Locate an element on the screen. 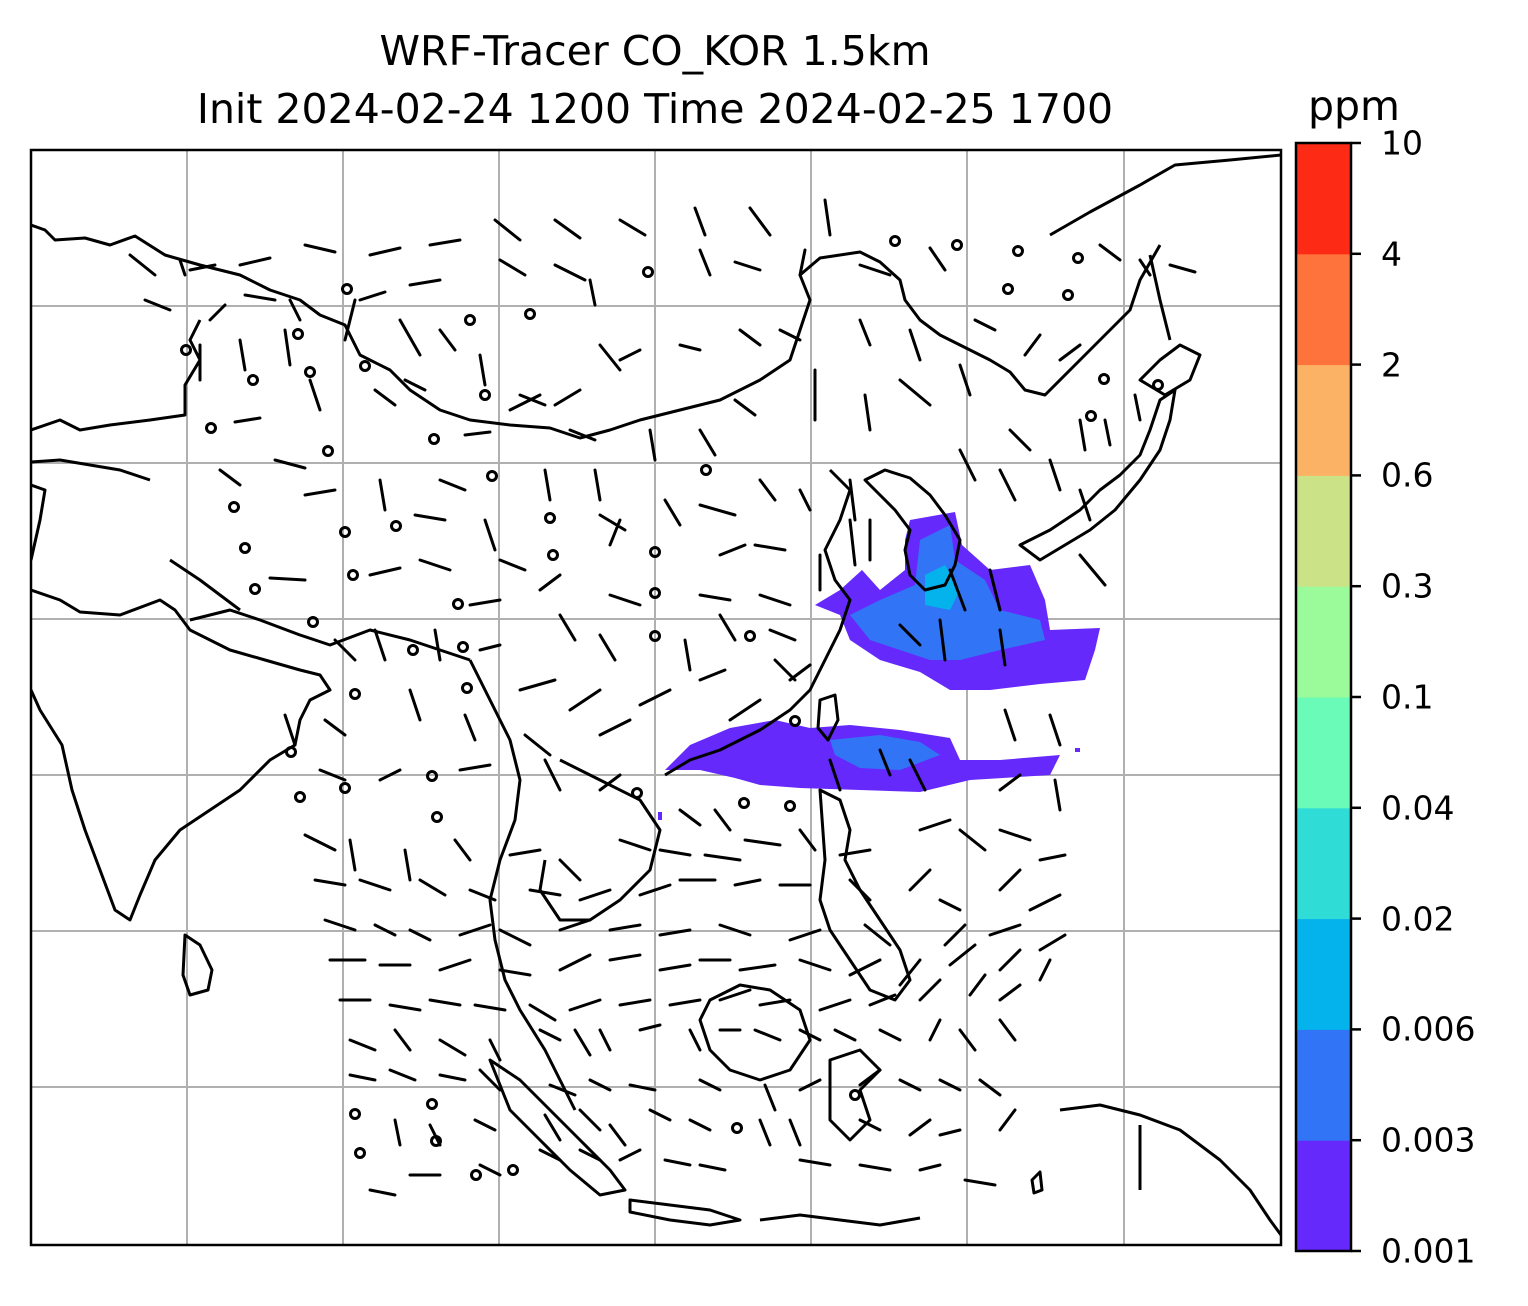  colorbar-tick-label: 10 is located at coordinates (1402, 143).